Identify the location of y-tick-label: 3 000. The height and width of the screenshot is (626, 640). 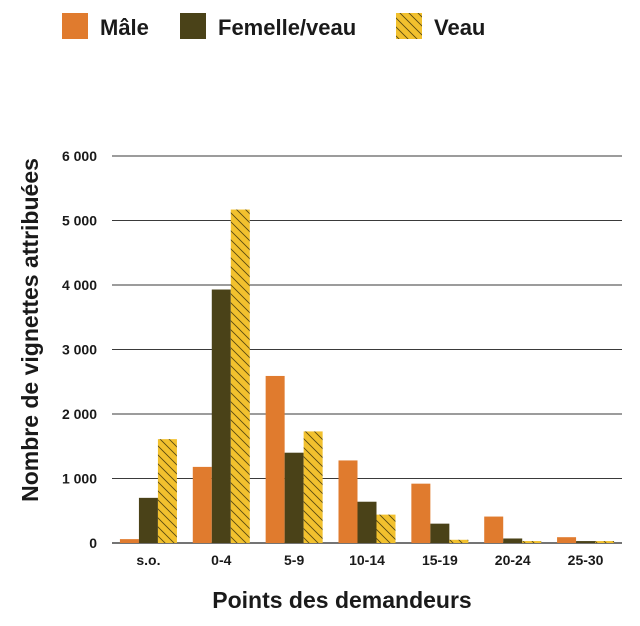
(79, 350).